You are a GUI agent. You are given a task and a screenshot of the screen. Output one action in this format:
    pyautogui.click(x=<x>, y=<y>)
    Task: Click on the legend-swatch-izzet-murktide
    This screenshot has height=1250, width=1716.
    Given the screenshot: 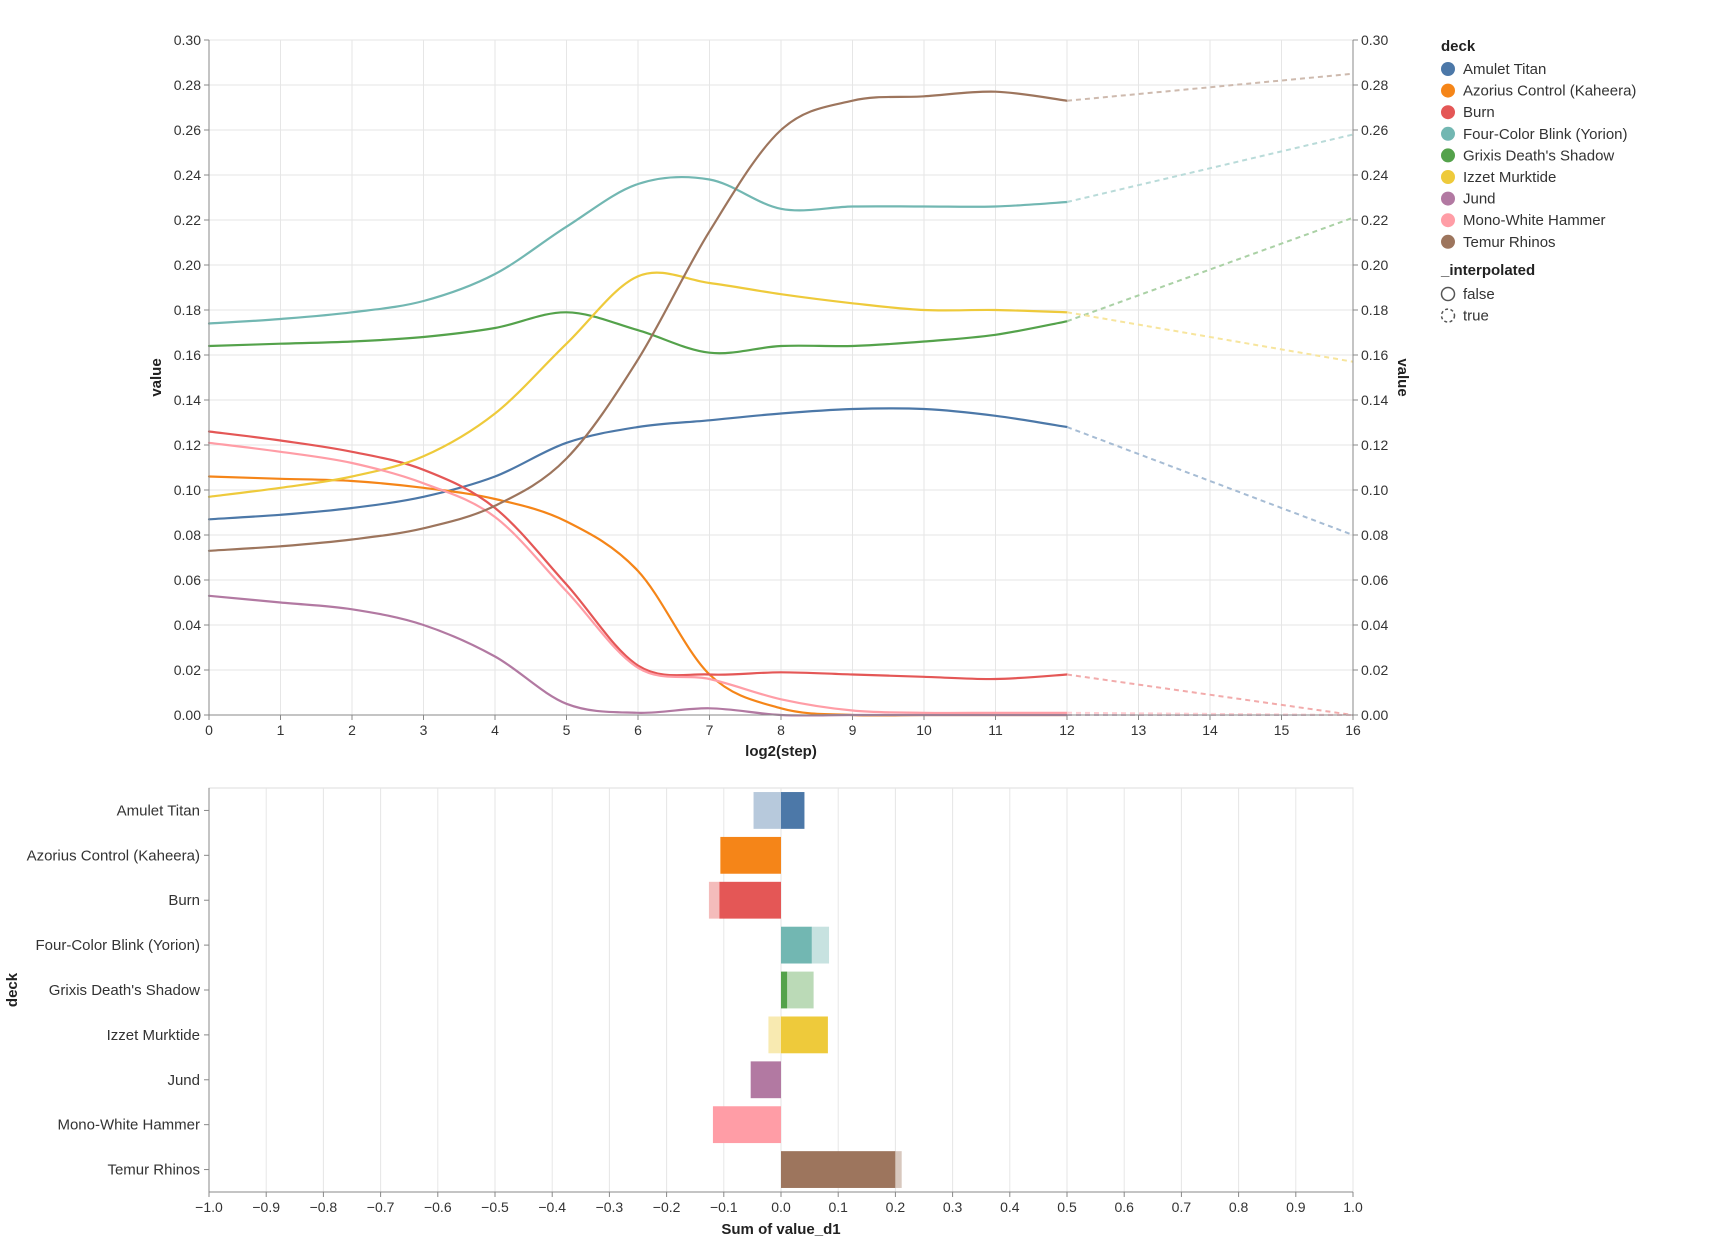 What is the action you would take?
    pyautogui.click(x=1448, y=177)
    